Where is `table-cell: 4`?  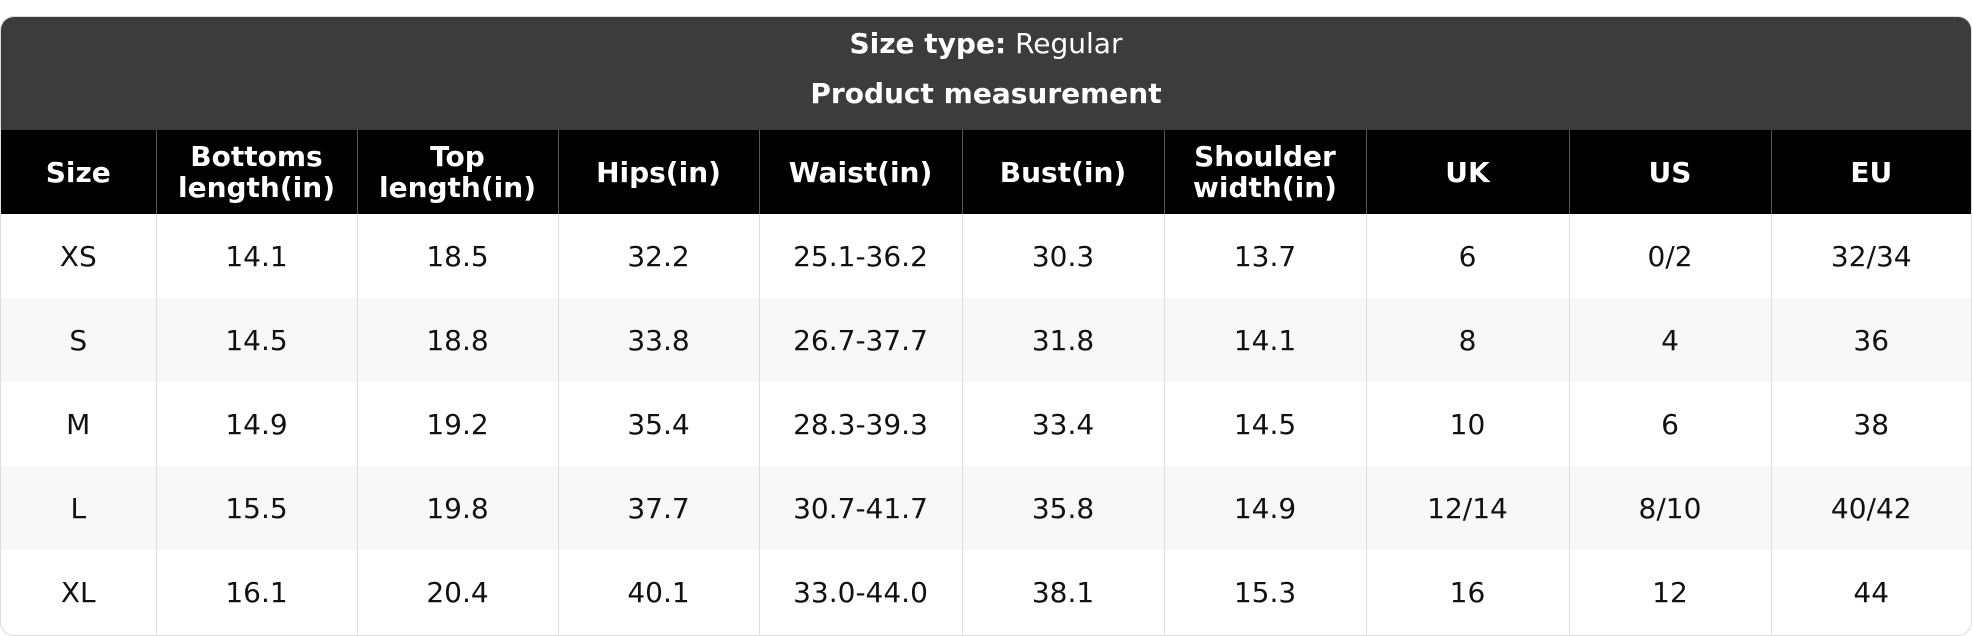
table-cell: 4 is located at coordinates (1669, 340).